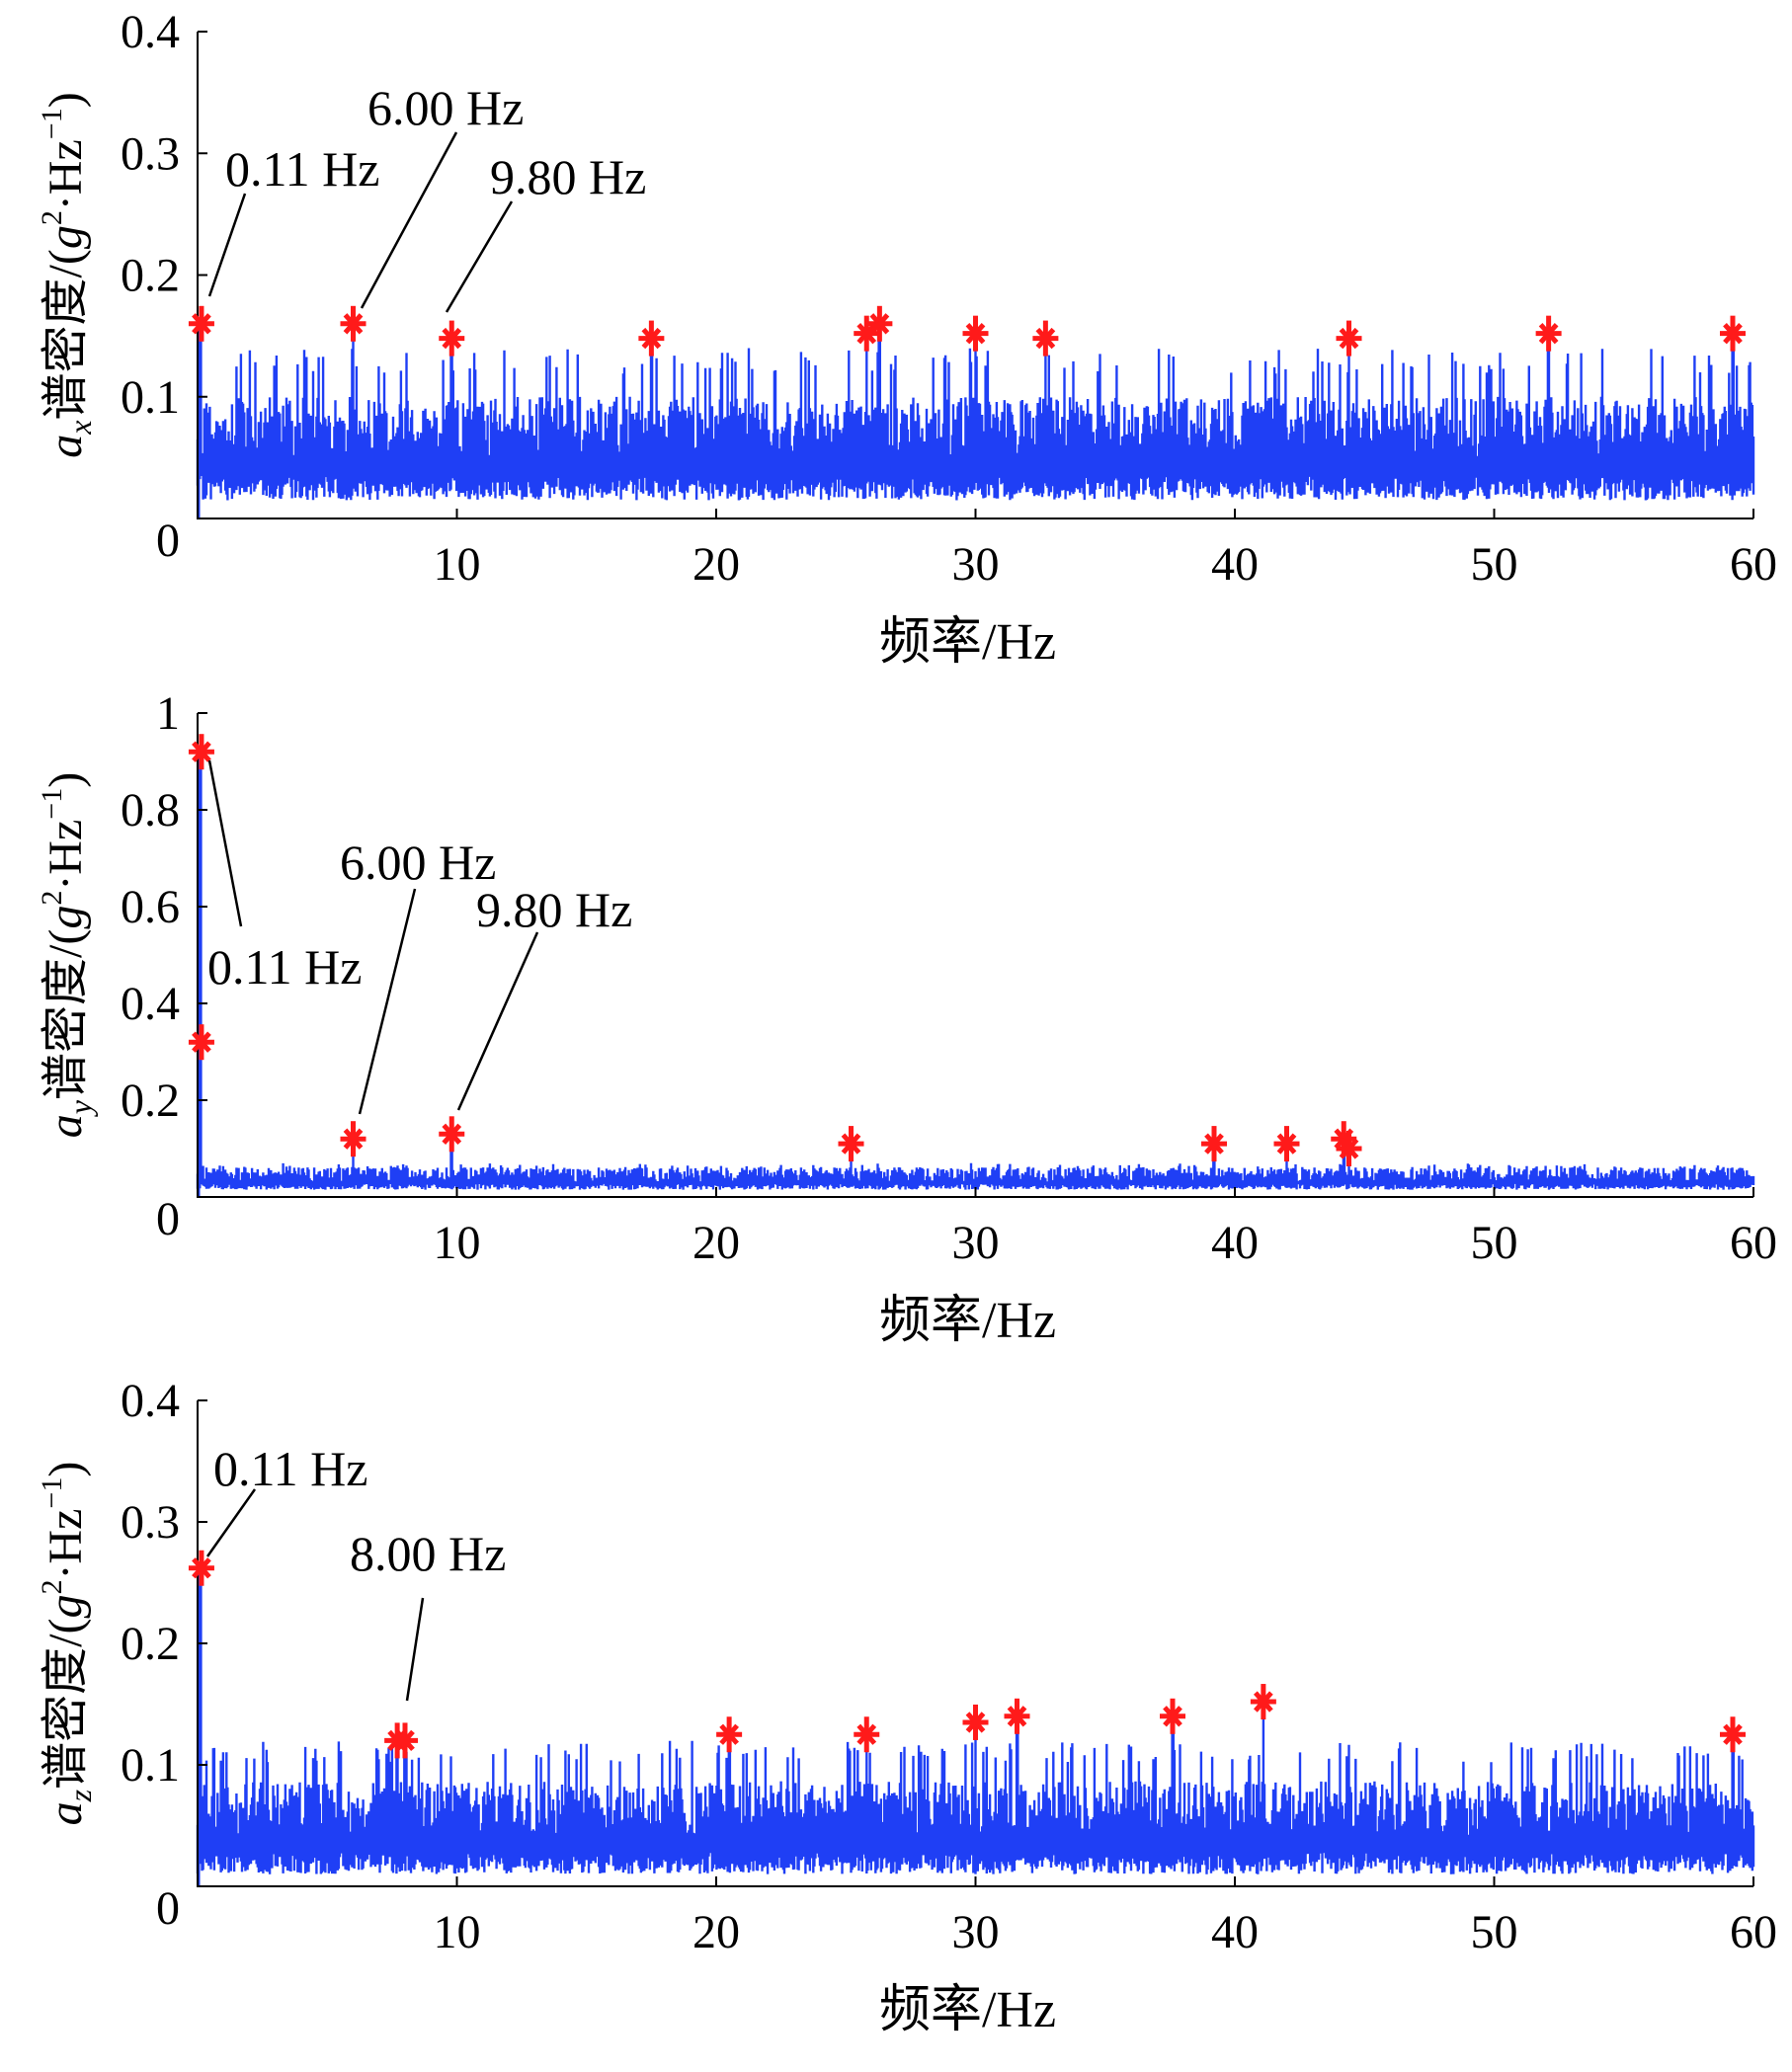 Image resolution: width=1792 pixels, height=2072 pixels. I want to click on y-tick-label: 0.8, so click(151, 810).